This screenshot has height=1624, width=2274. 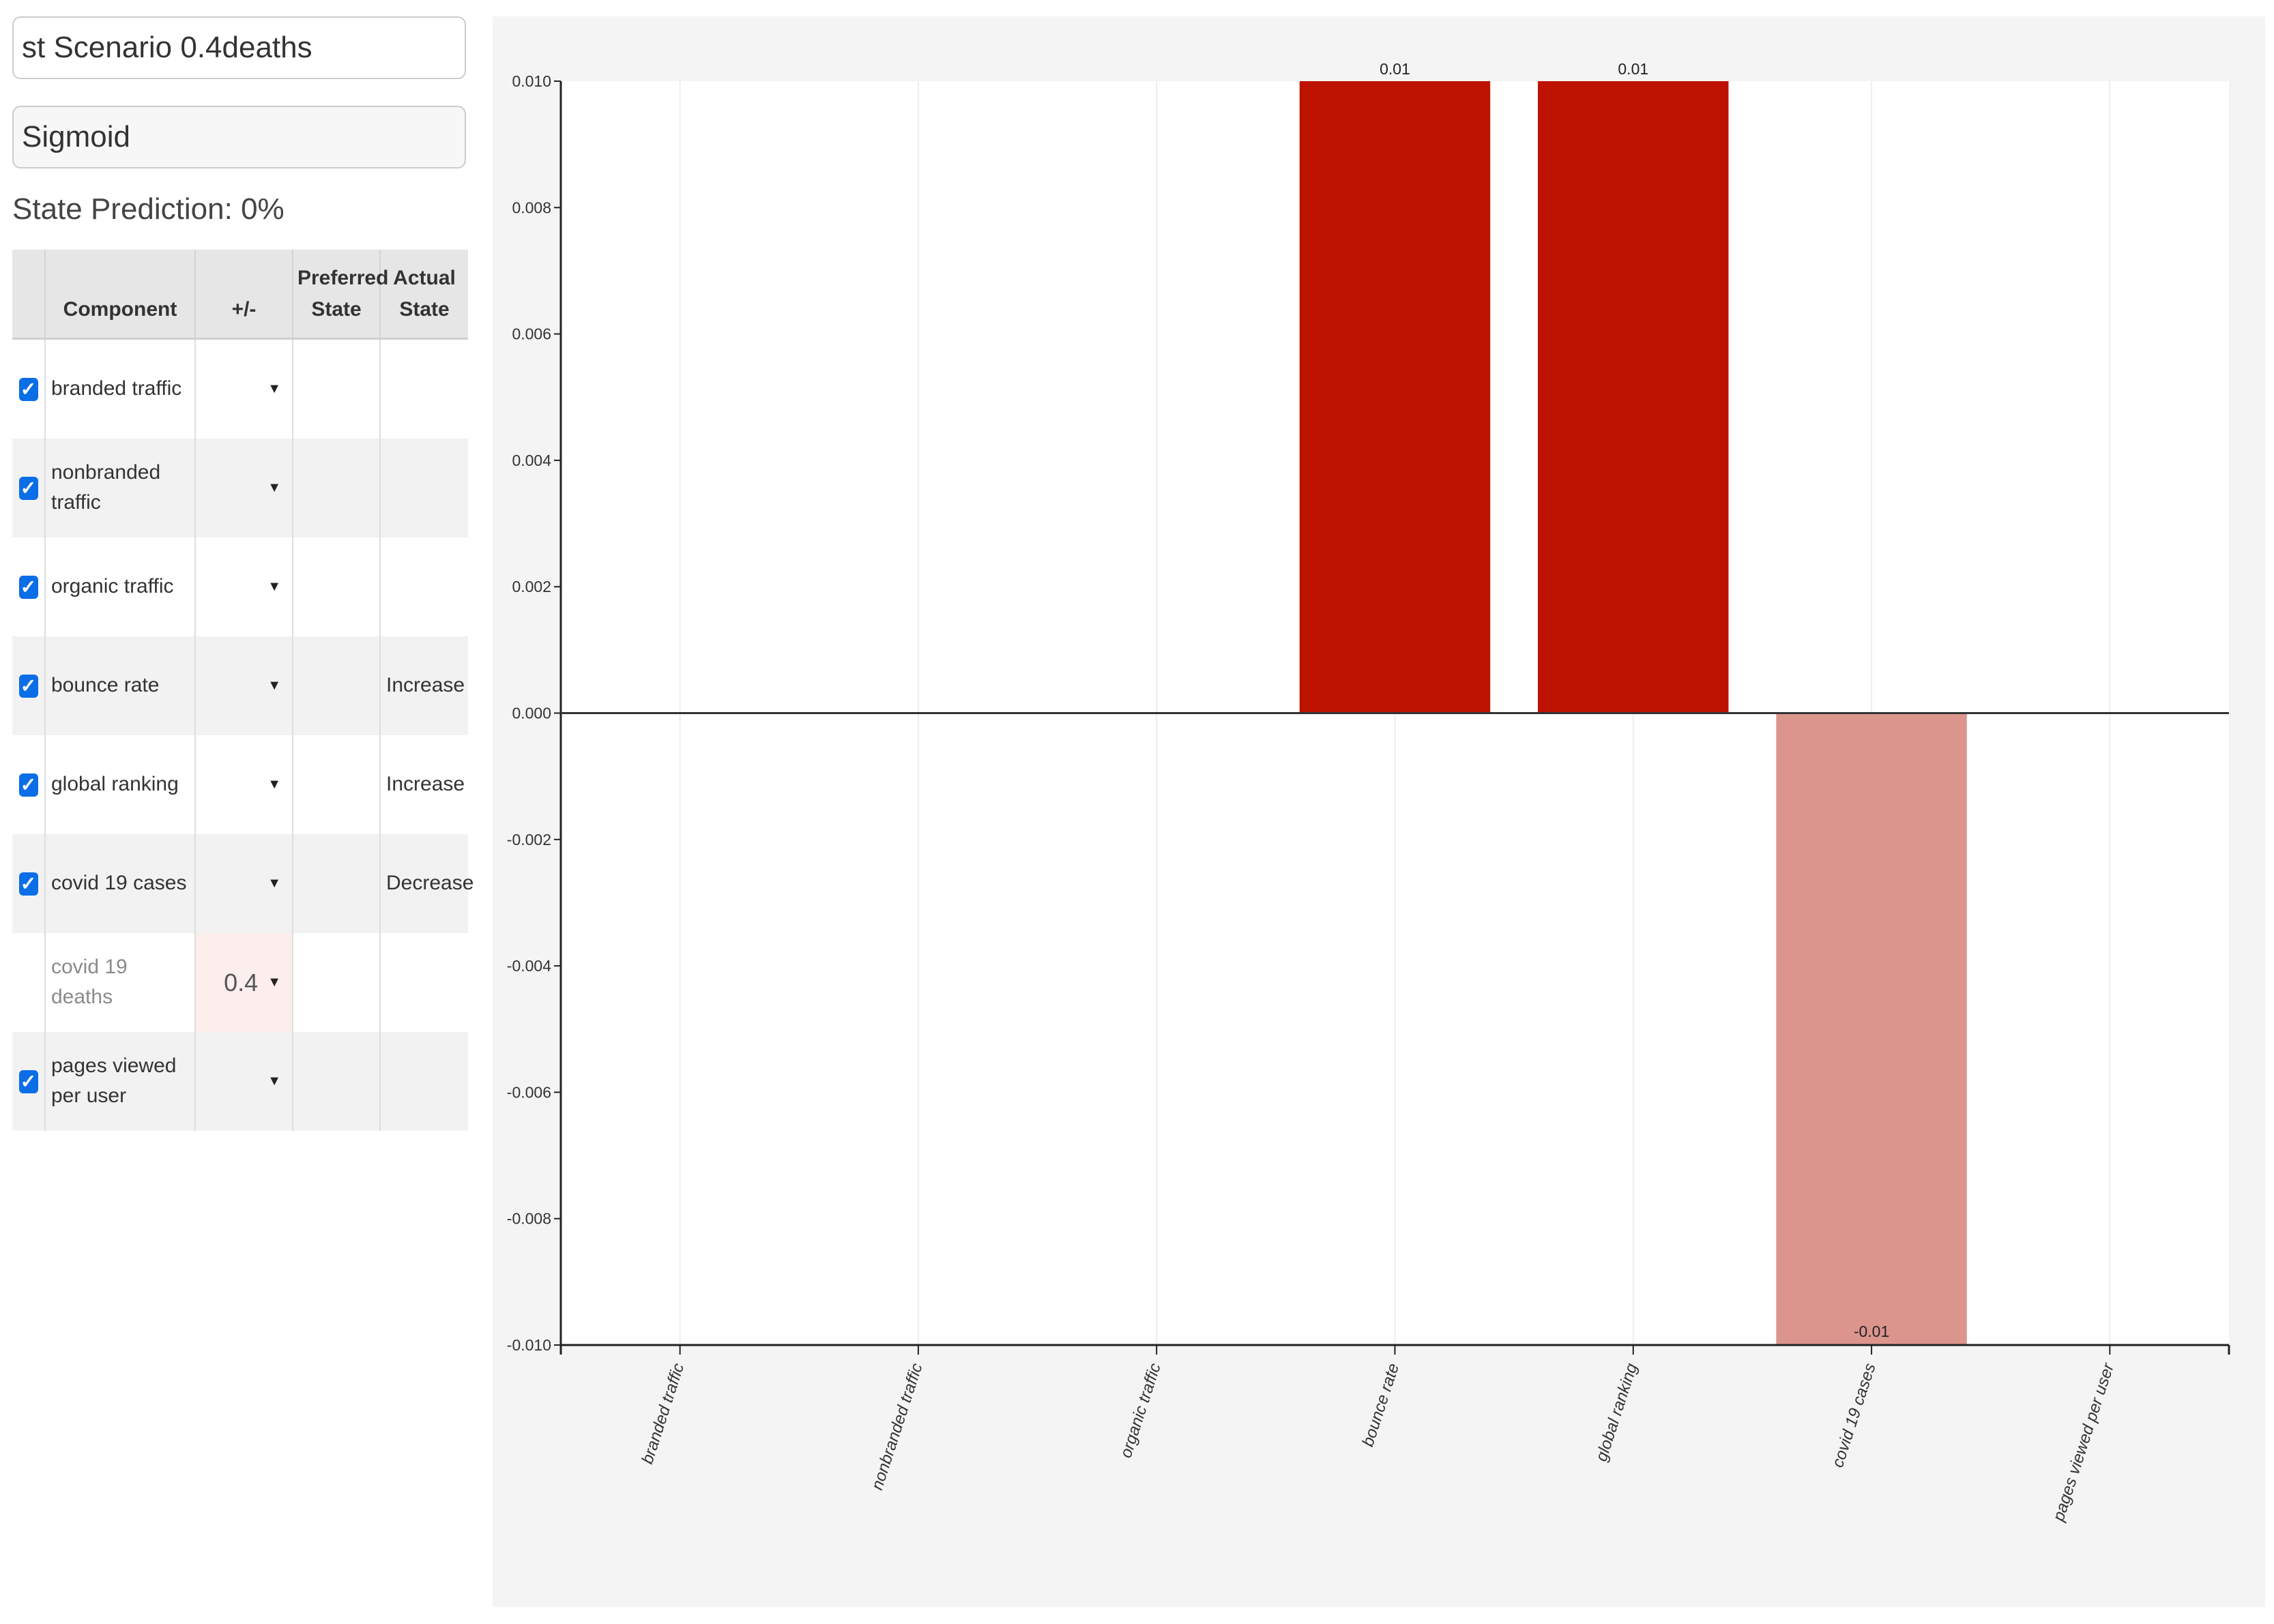 I want to click on y-tick-label: -0.004, so click(x=529, y=966).